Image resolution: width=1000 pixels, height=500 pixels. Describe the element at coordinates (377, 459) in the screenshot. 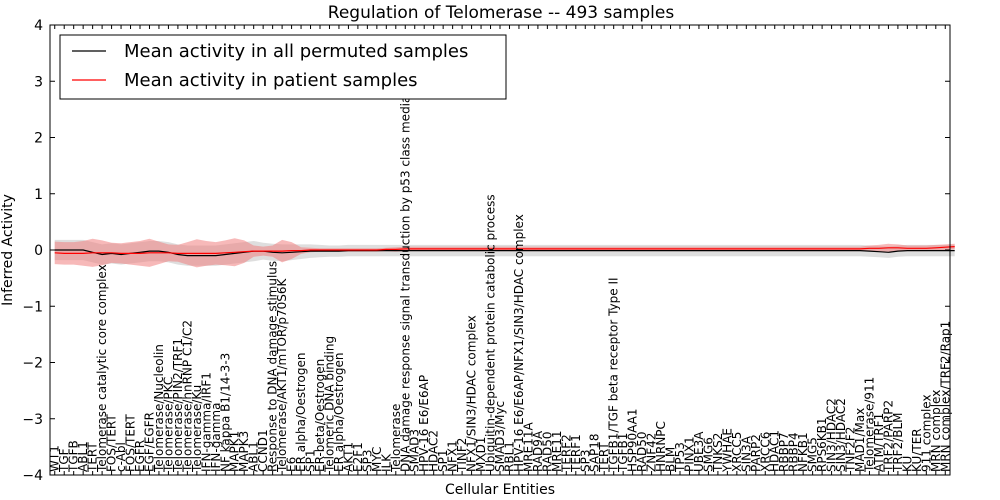

I see `x-category-label: MYC` at that location.